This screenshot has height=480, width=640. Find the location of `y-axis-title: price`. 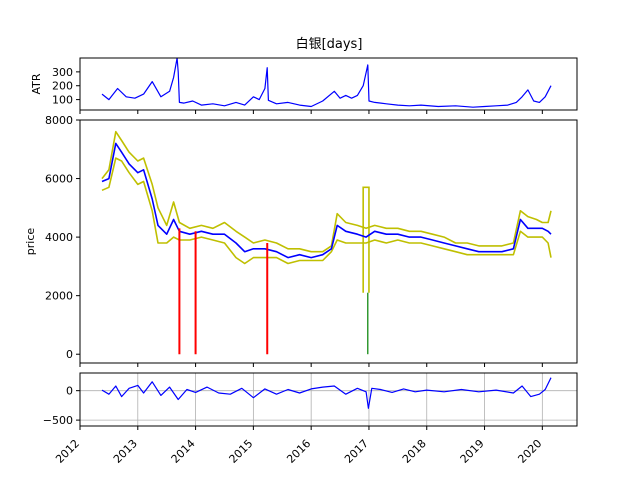

y-axis-title: price is located at coordinates (30, 242).